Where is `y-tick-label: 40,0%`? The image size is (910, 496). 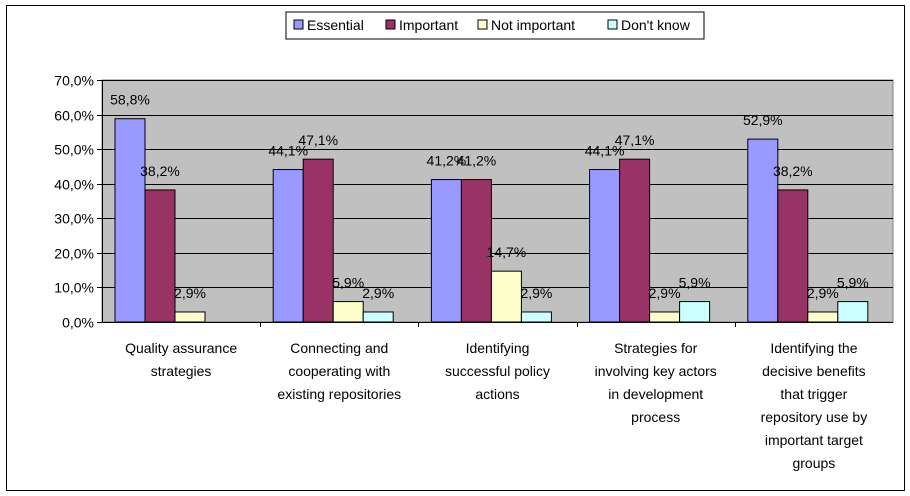
y-tick-label: 40,0% is located at coordinates (74, 185).